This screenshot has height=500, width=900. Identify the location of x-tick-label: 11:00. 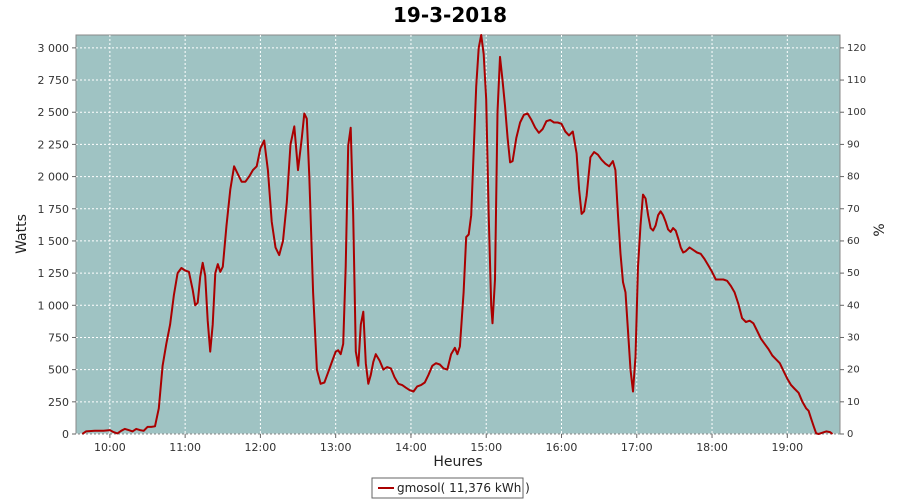
(185, 447).